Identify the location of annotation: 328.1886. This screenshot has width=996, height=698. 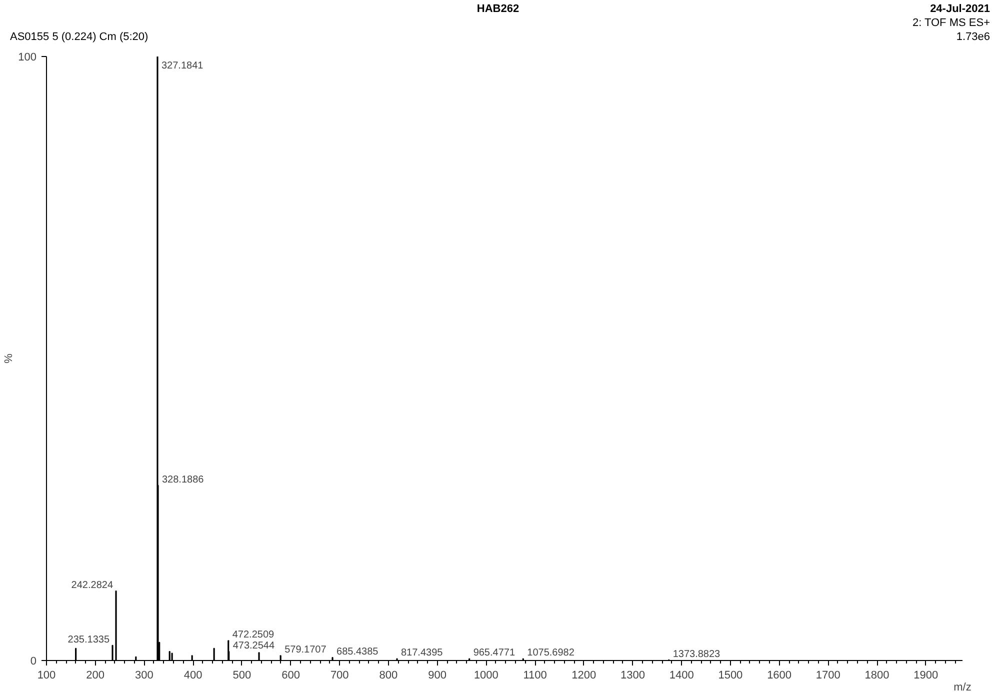
(183, 480).